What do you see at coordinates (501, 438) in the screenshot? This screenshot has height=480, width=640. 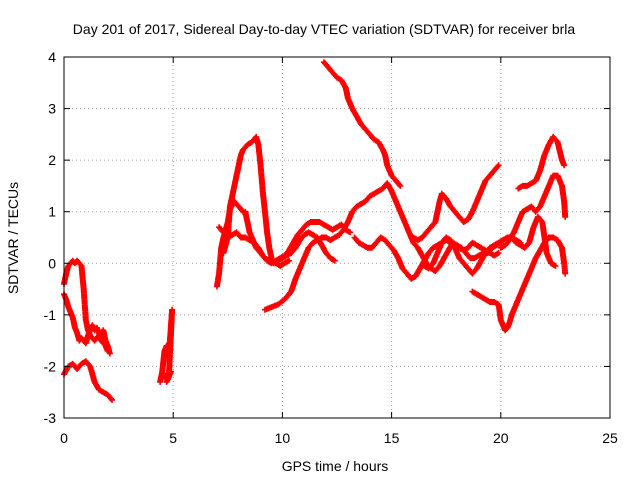 I see `x-tick-label: 20` at bounding box center [501, 438].